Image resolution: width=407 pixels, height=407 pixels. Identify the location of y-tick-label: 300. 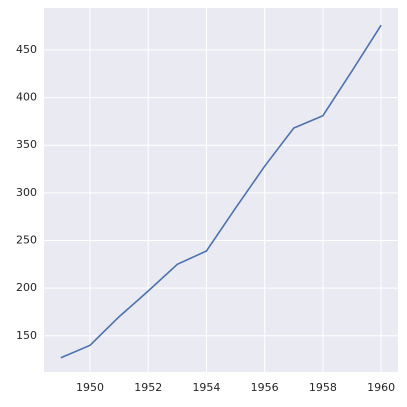
(26, 192).